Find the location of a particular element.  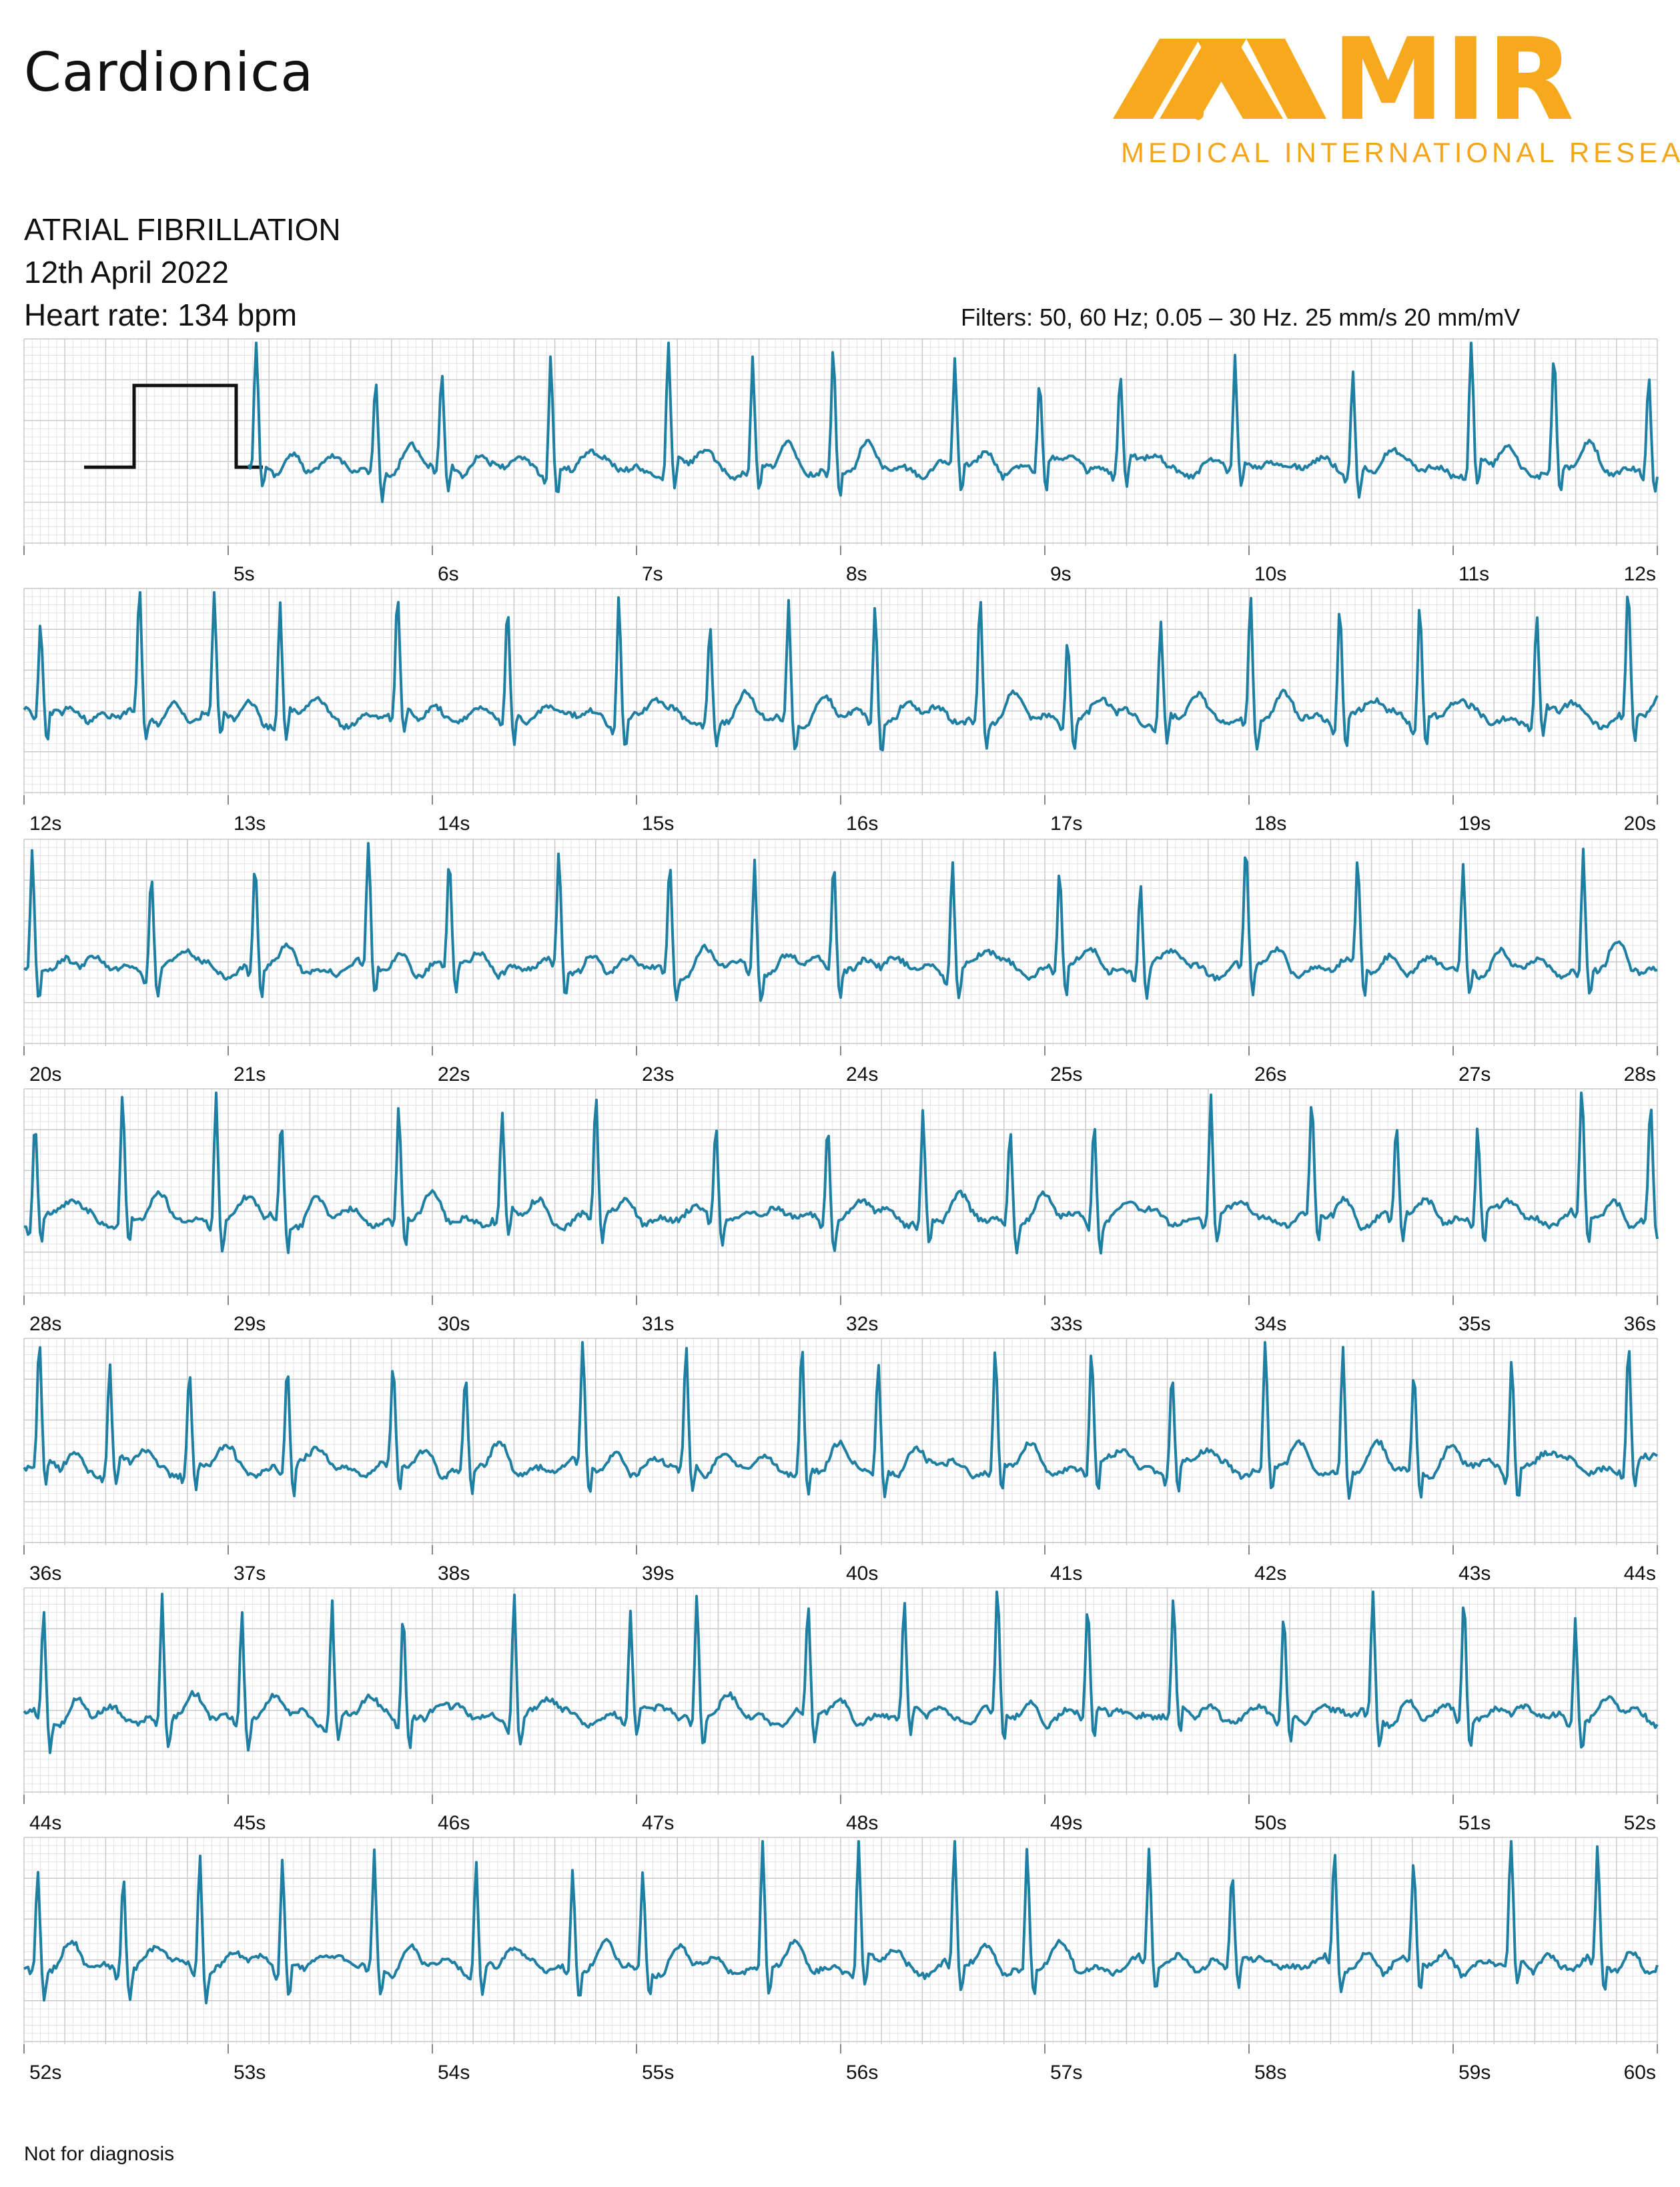

time-label: 55s is located at coordinates (658, 2073).